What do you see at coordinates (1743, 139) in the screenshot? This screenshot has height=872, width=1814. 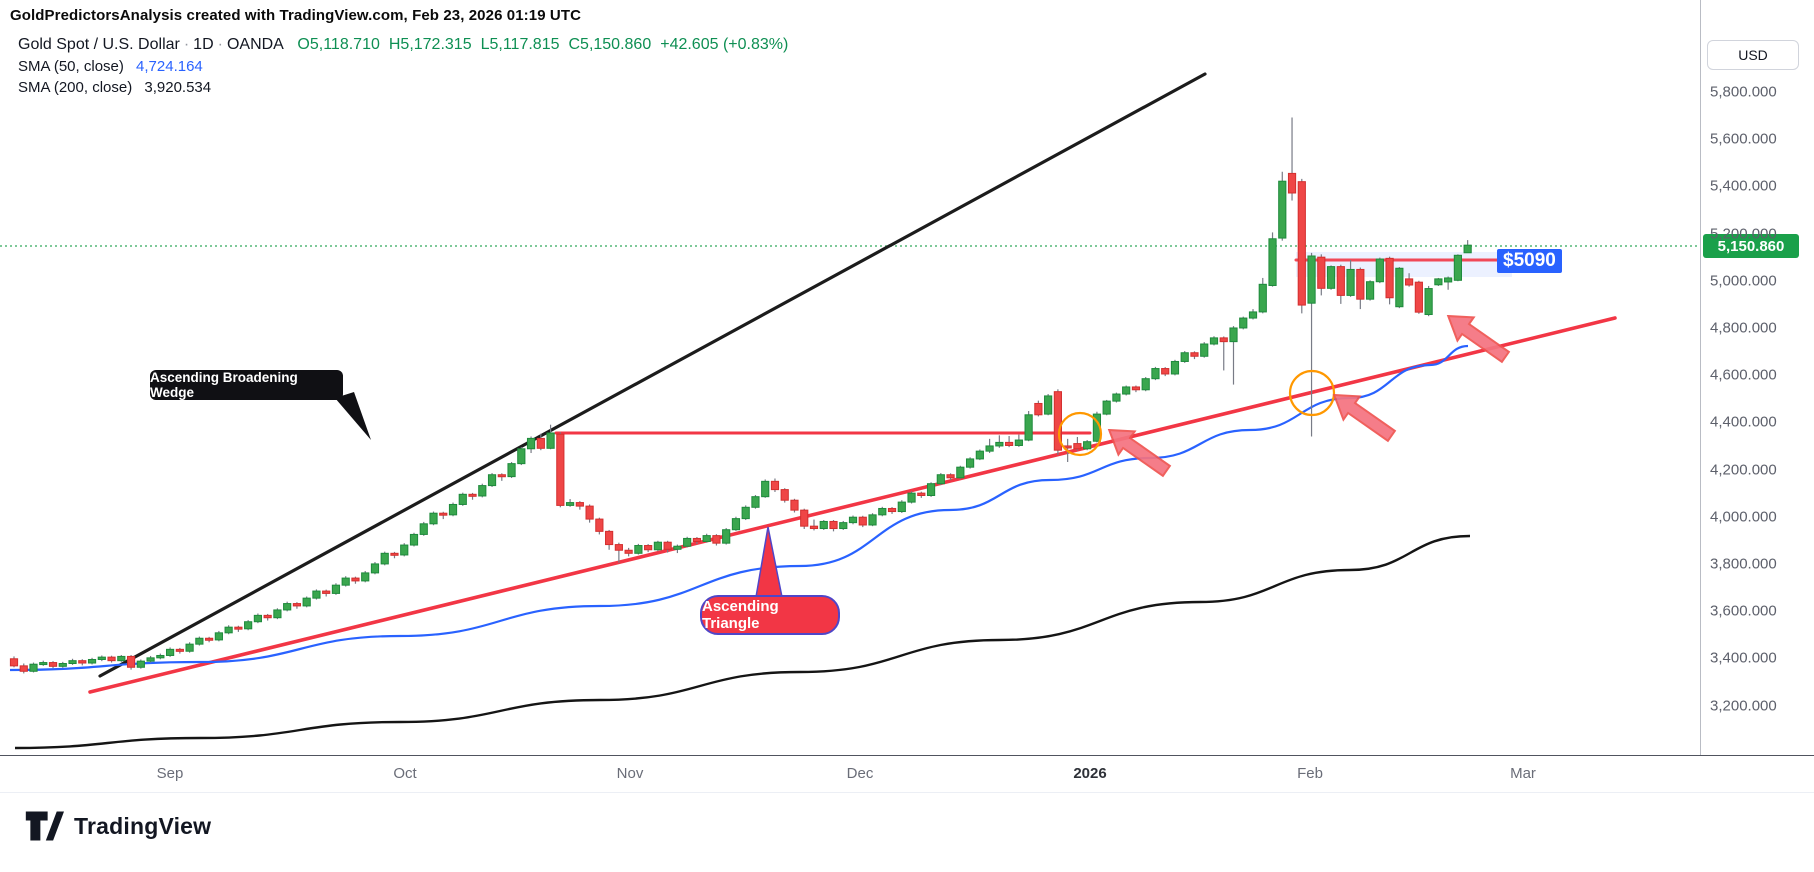 I see `price-tick-5,600.000: 5,600.000` at bounding box center [1743, 139].